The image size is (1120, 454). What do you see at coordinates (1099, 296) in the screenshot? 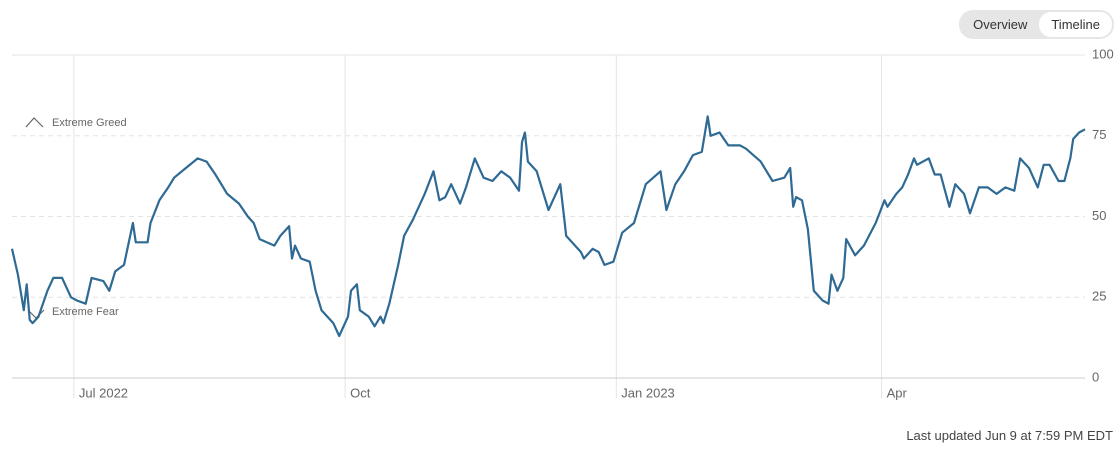
I see `y-tick-label: 25` at bounding box center [1099, 296].